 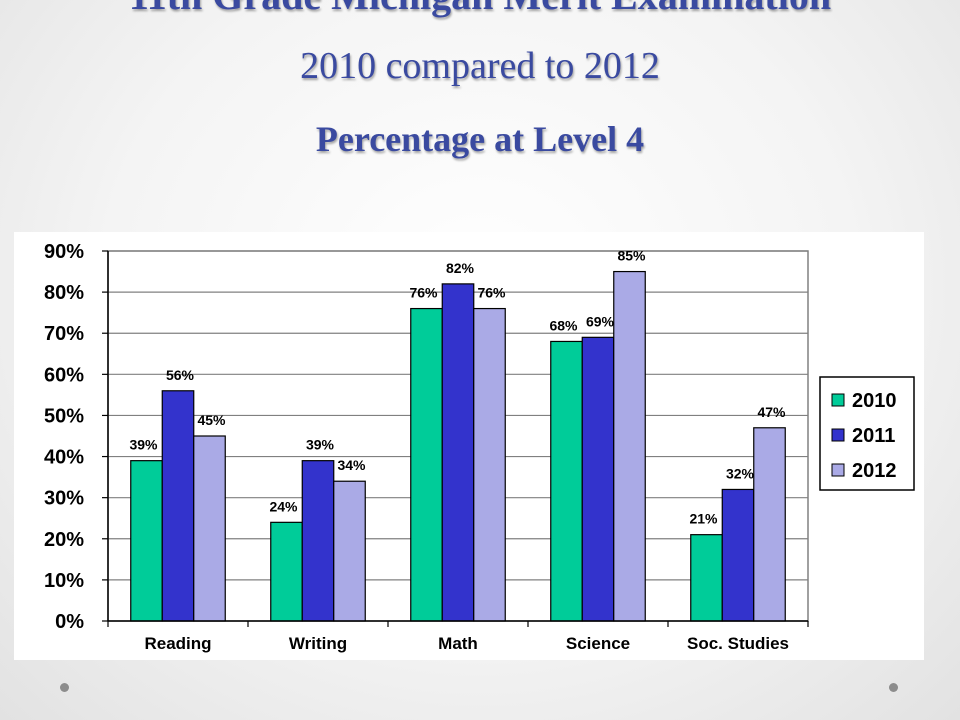 I want to click on bar-2011-science, so click(x=598, y=479).